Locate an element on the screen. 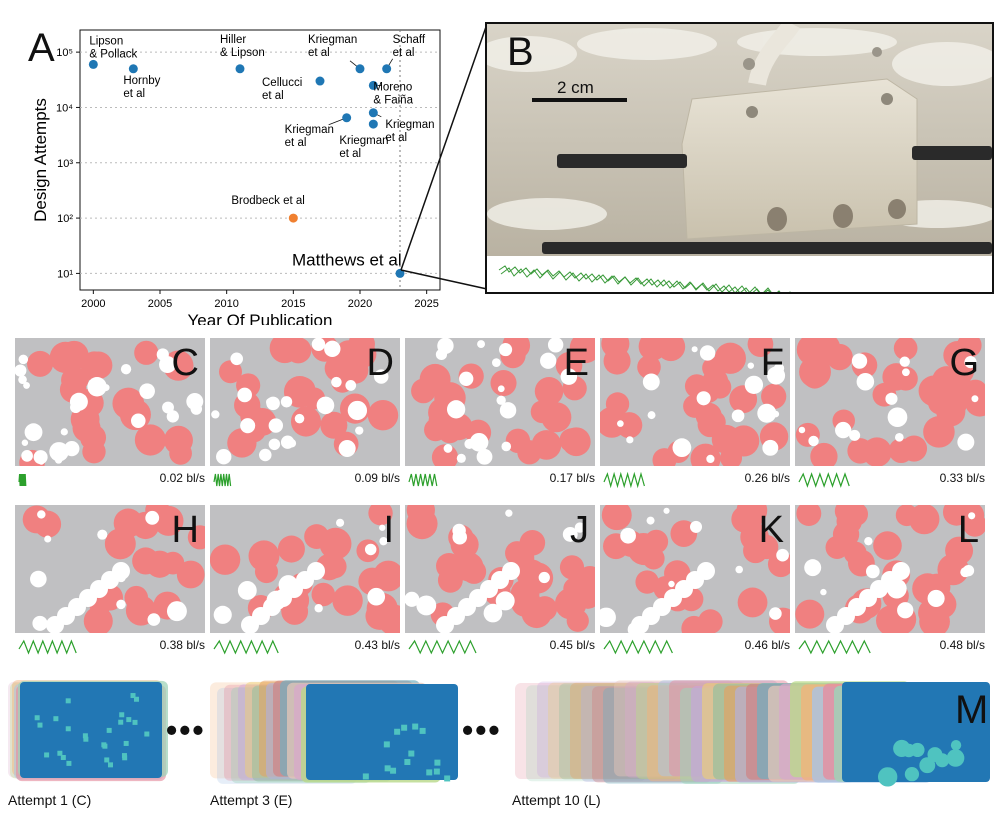 The width and height of the screenshot is (1000, 815). attempt-label-3: Attempt 3 (E) is located at coordinates (251, 800).